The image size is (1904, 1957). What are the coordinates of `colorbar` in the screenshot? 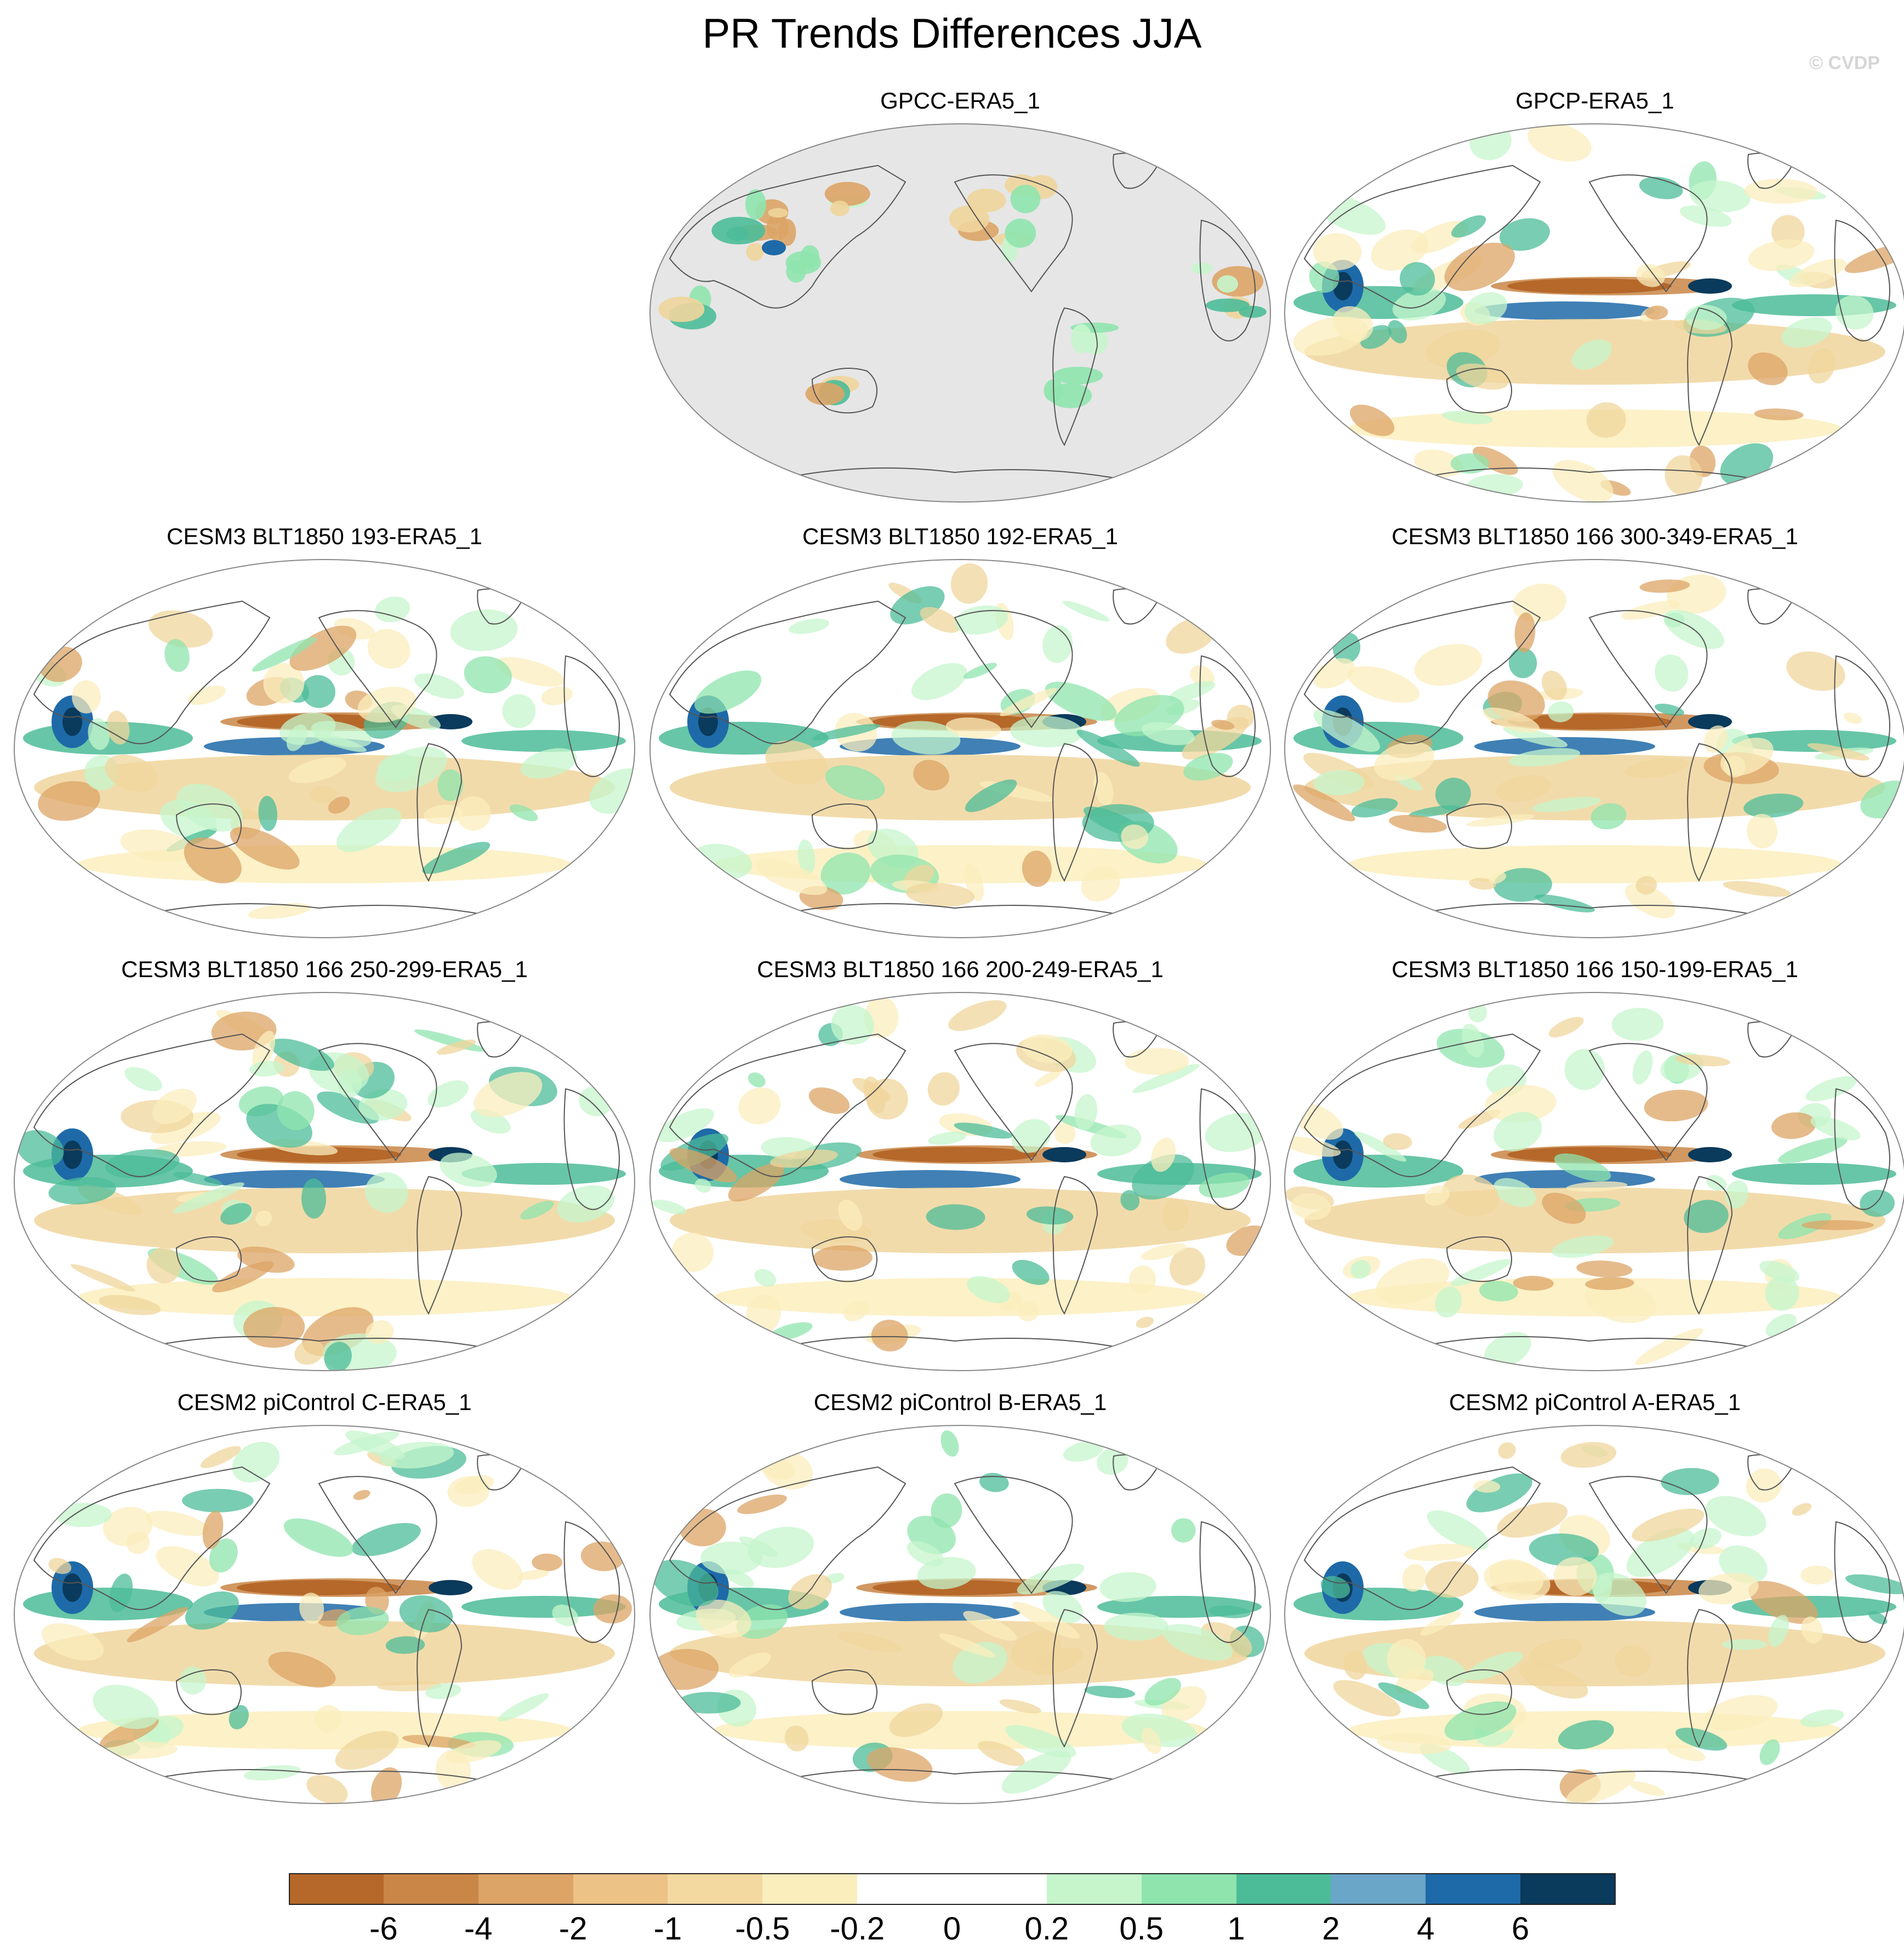 It's located at (952, 1889).